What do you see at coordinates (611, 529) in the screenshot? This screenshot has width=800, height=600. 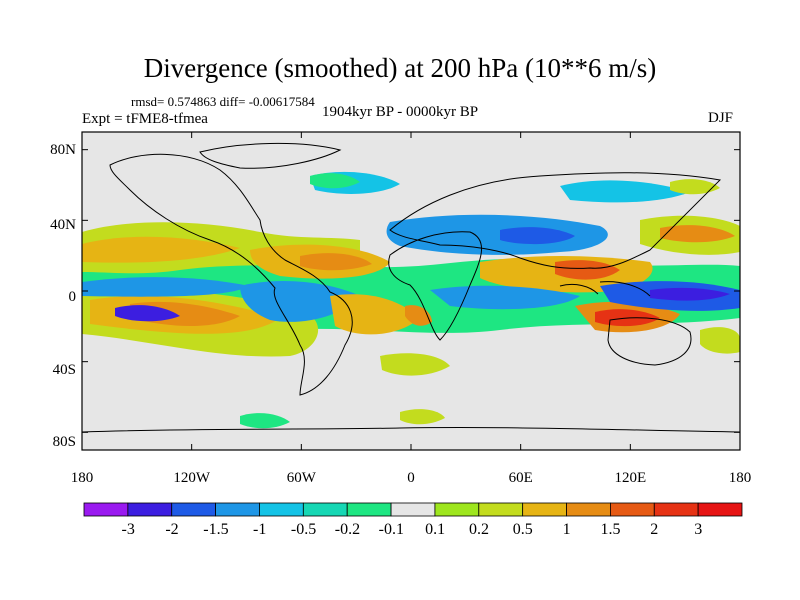 I see `colorbar-label-1-5: 1.5` at bounding box center [611, 529].